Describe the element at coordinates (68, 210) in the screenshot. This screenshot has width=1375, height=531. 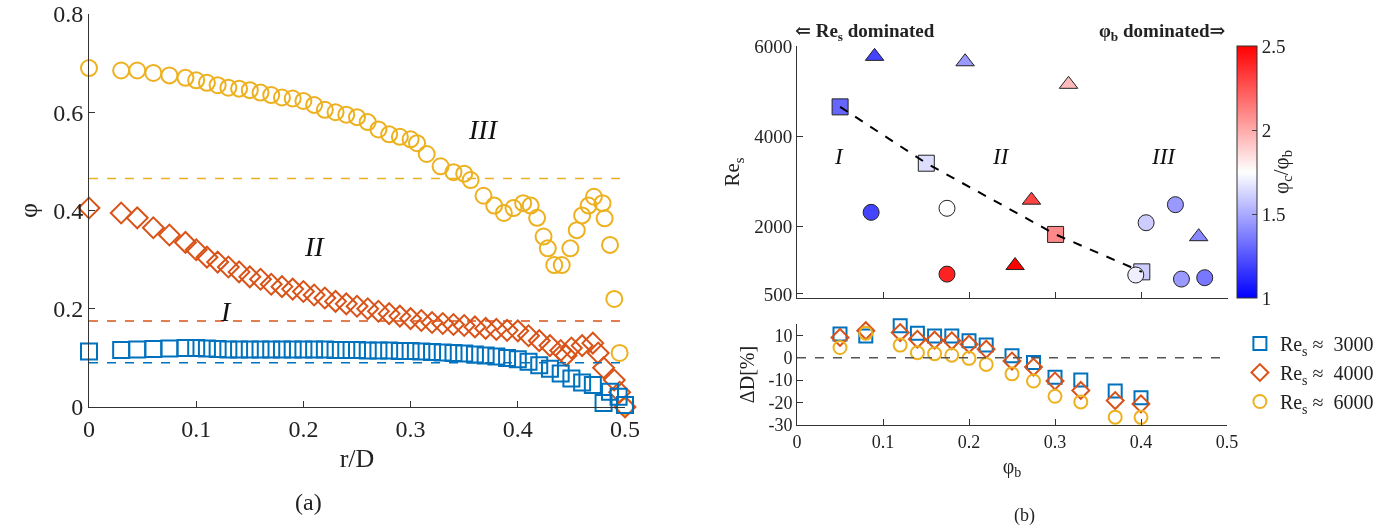
I see `y-tick-label: 0.4` at that location.